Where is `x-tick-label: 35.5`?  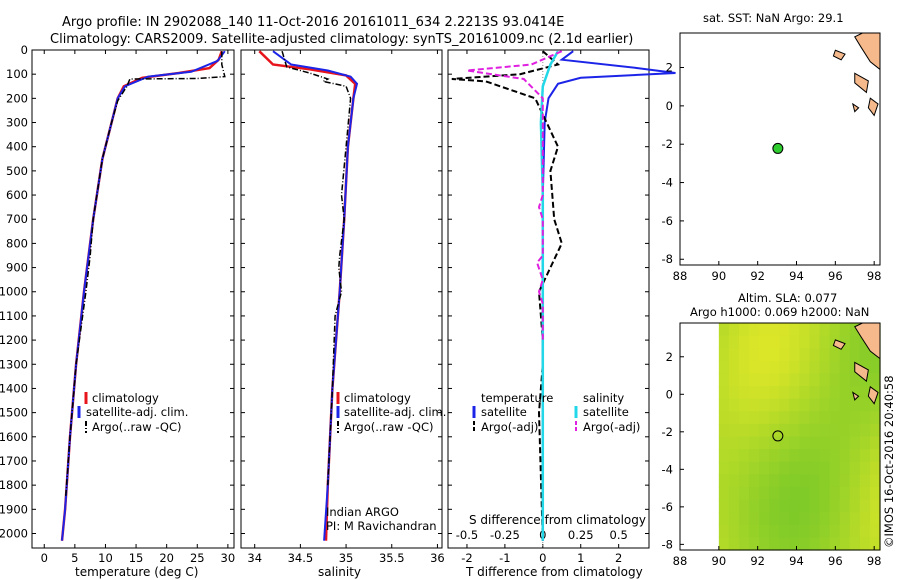 x-tick-label: 35.5 is located at coordinates (392, 558).